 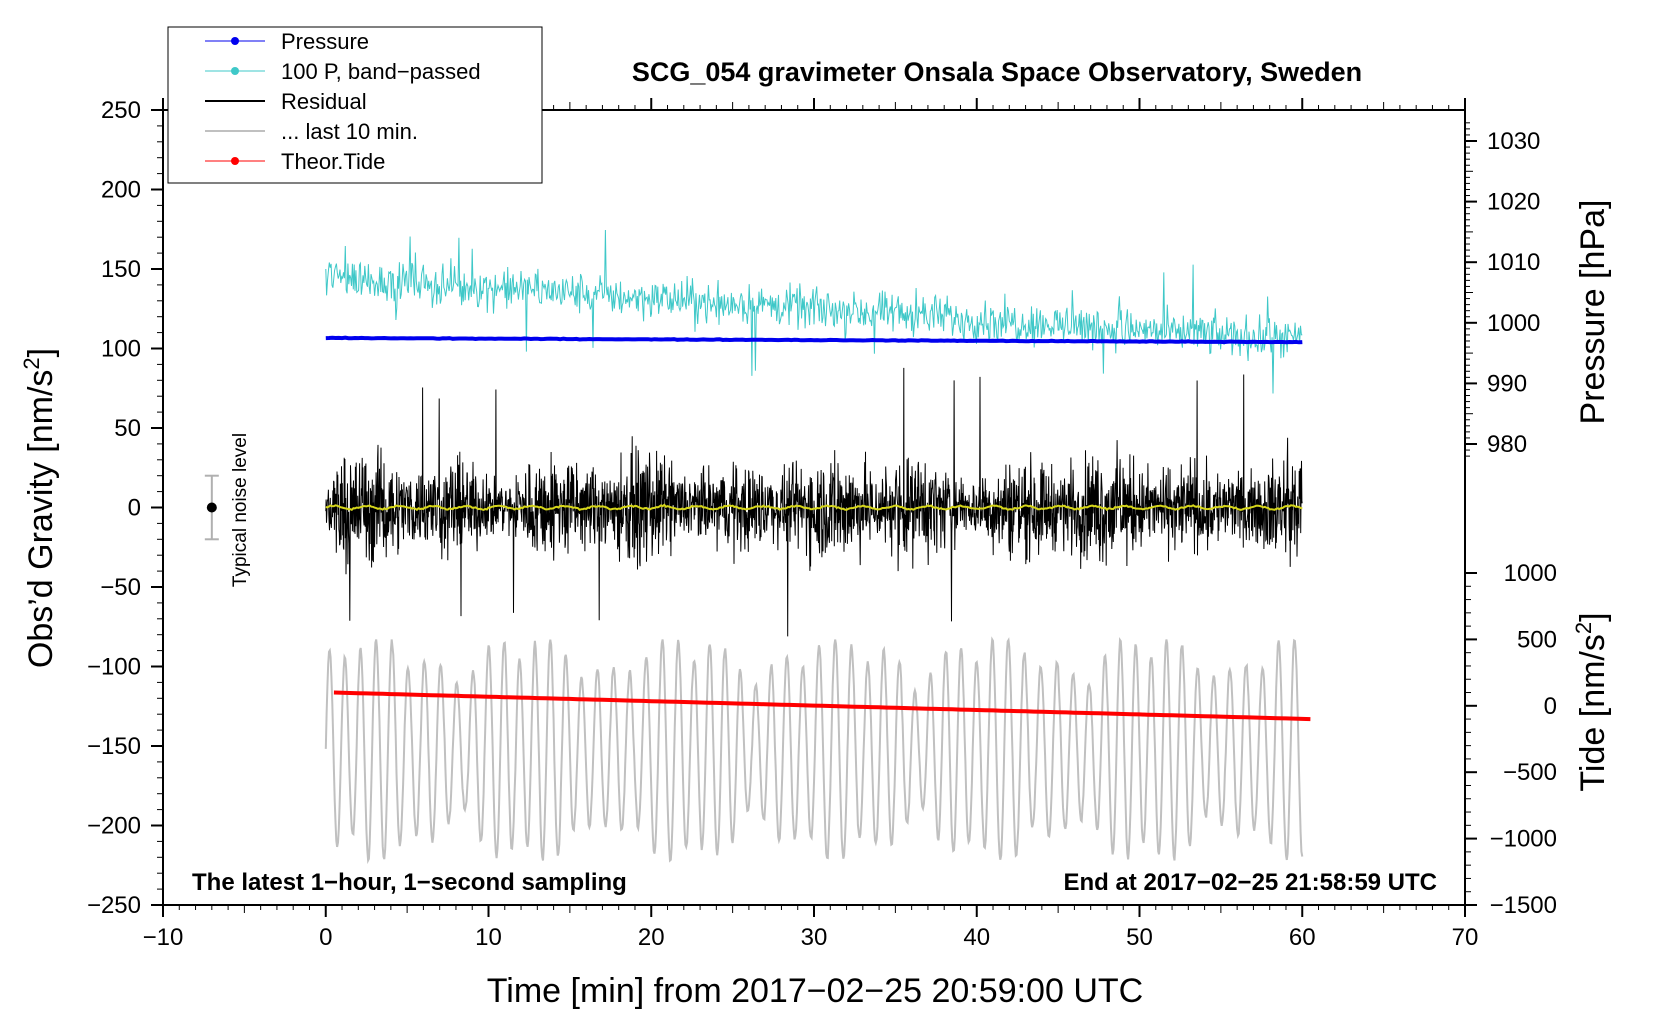 What do you see at coordinates (1139, 937) in the screenshot?
I see `x-tick-label: 50` at bounding box center [1139, 937].